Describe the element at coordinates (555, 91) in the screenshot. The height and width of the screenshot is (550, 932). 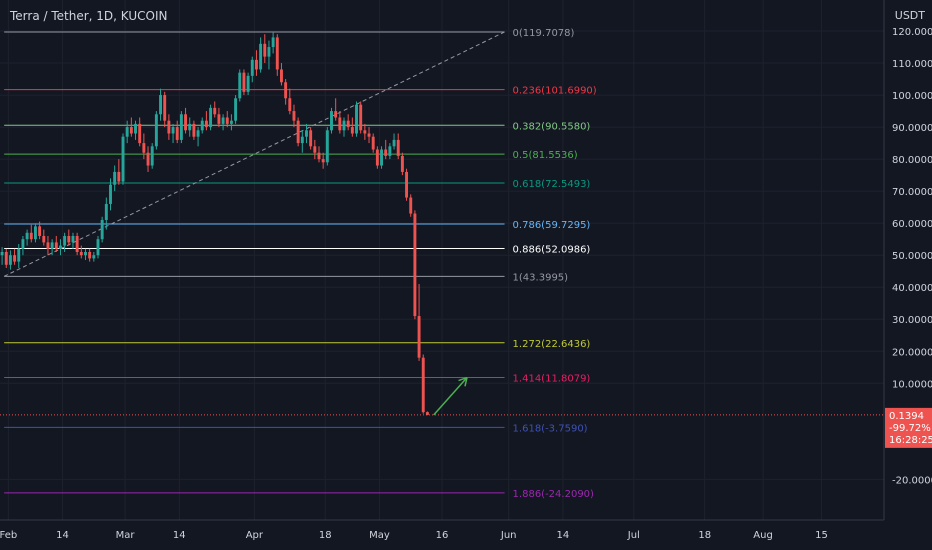
I see `fib-label: 0.236(101.6990)` at that location.